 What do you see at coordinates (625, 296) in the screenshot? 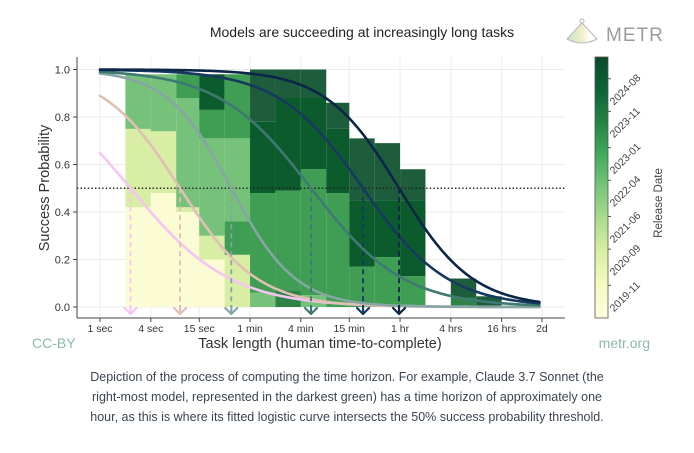
I see `colorbar-tick-label: 2019-11` at bounding box center [625, 296].